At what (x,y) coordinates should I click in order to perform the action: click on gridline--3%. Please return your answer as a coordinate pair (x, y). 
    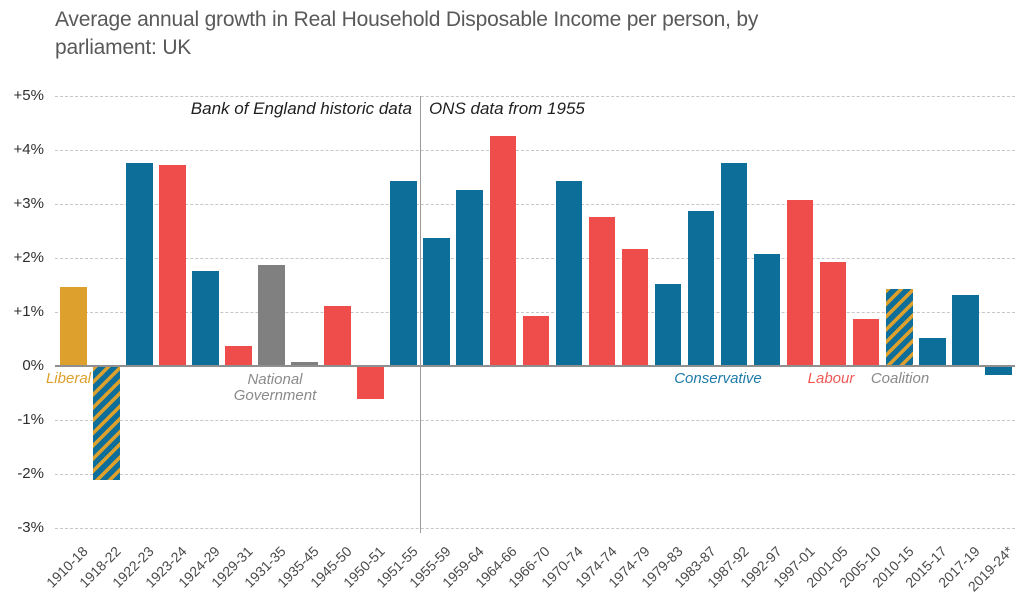
    Looking at the image, I should click on (535, 528).